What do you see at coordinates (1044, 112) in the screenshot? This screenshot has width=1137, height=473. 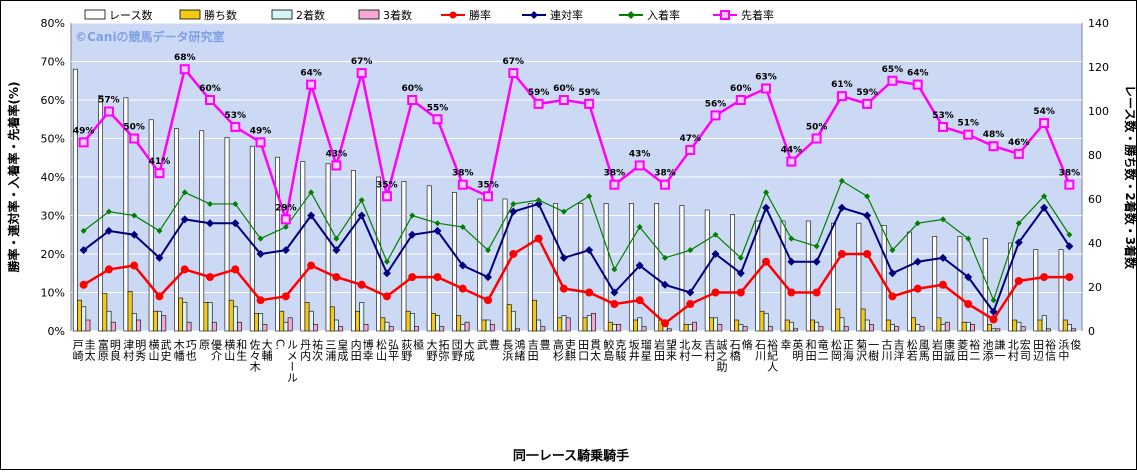 I see `data-label: 54%` at bounding box center [1044, 112].